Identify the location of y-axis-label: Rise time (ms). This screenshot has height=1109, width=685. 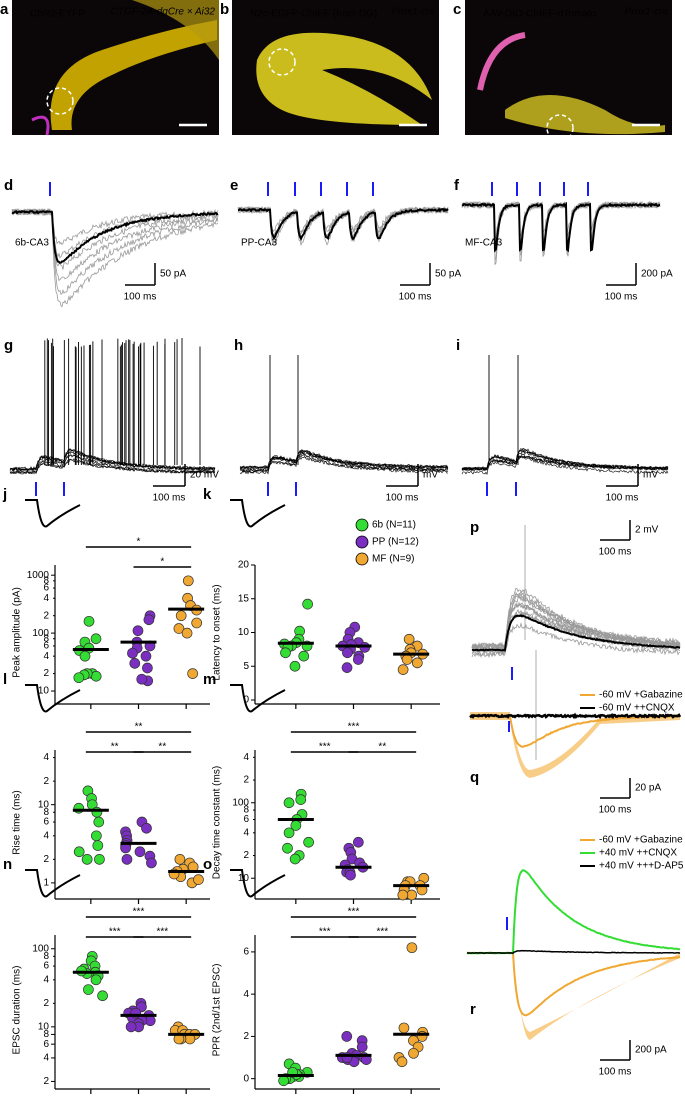
(17, 822).